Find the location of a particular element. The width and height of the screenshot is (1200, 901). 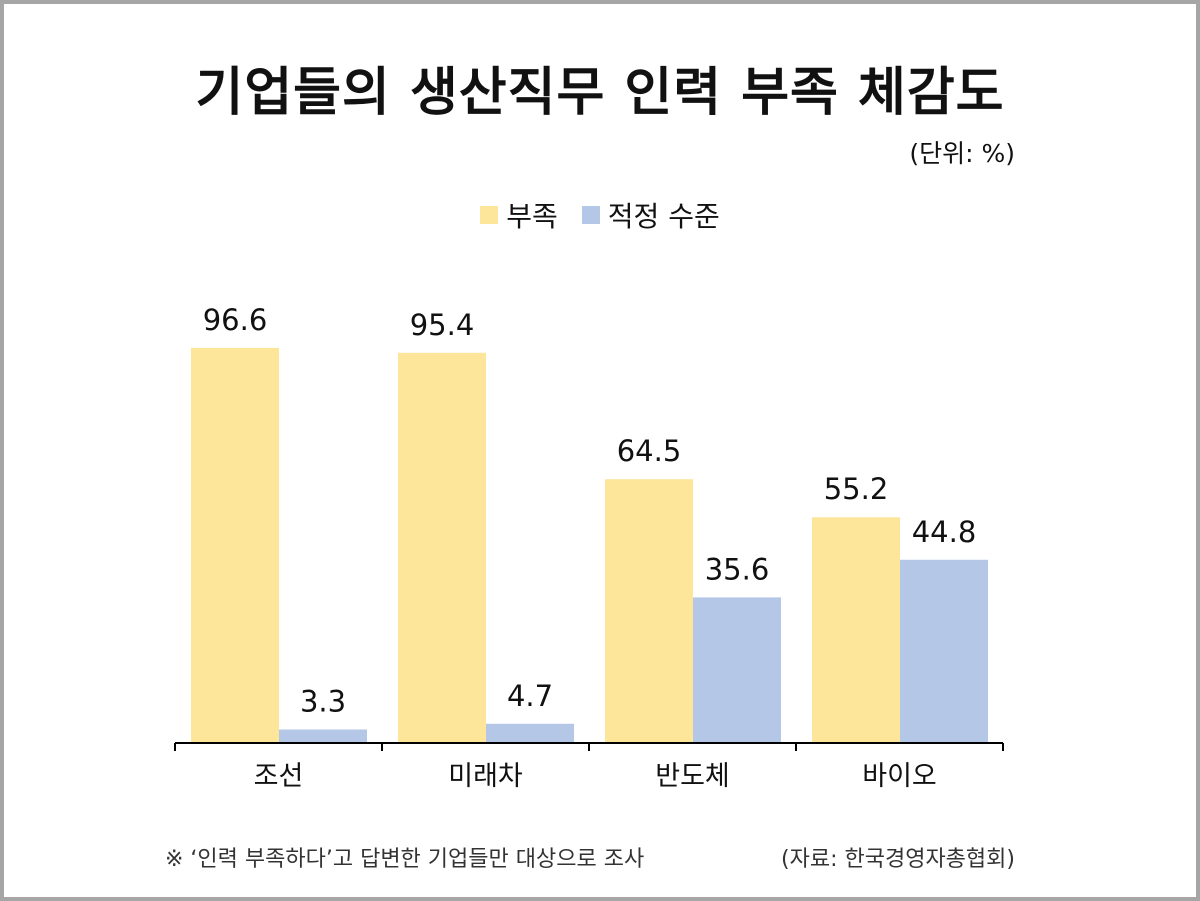

unit-label: (단위: %) is located at coordinates (962, 153).